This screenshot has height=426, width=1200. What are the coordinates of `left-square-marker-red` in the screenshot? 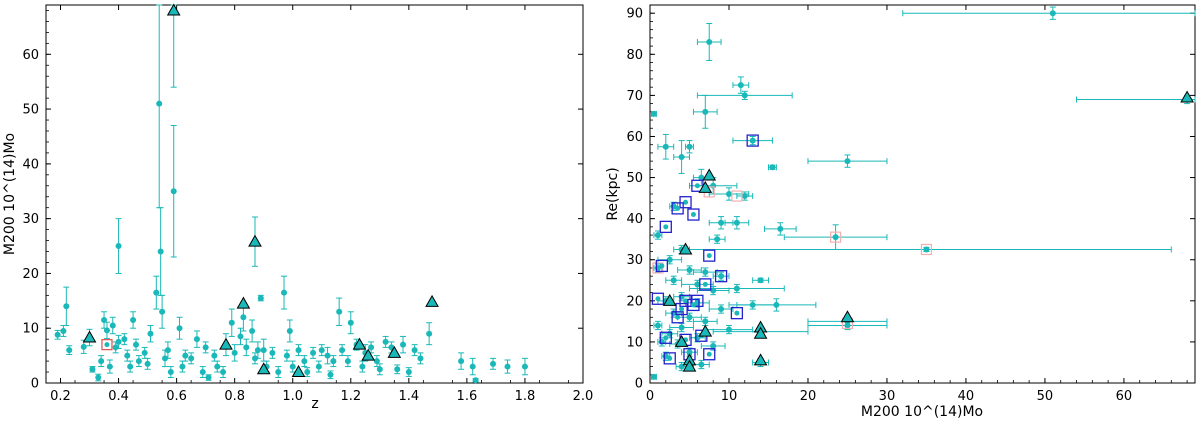 It's located at (107, 345).